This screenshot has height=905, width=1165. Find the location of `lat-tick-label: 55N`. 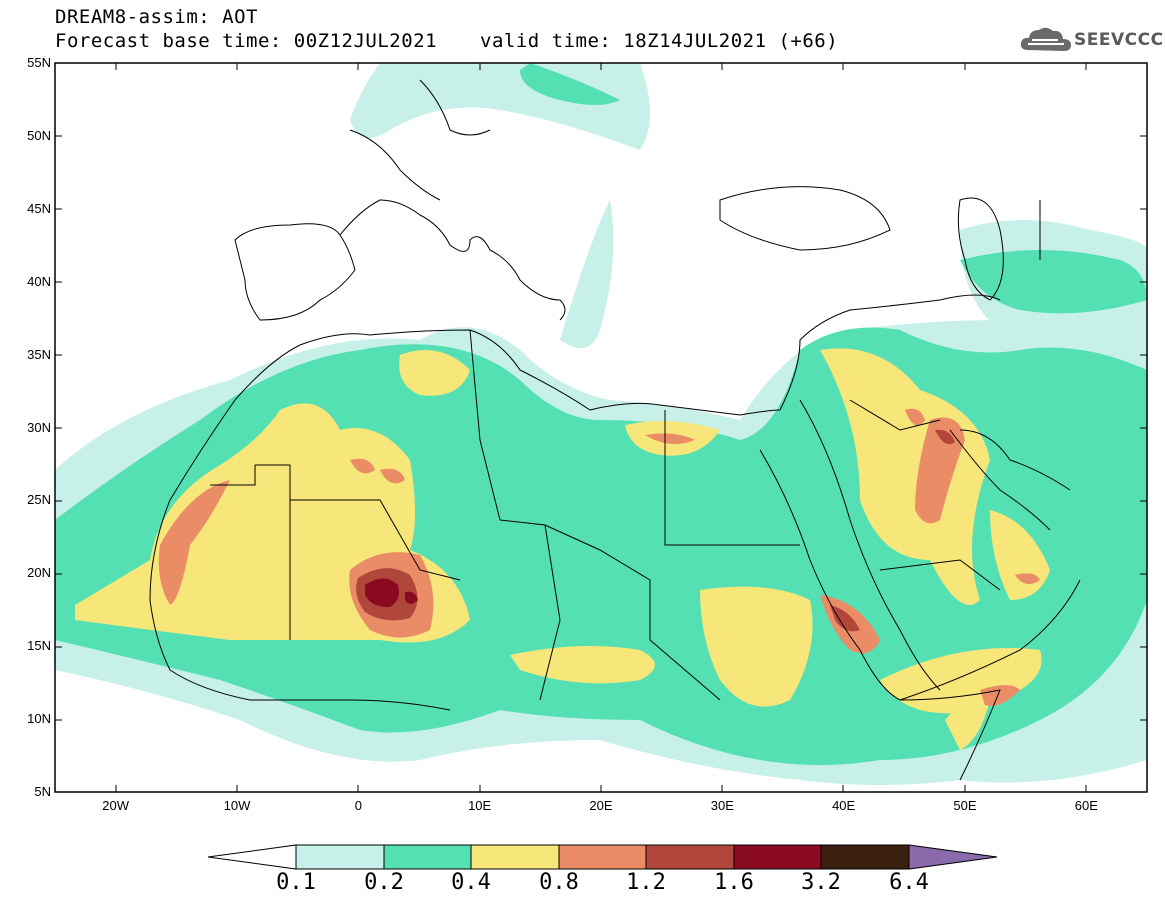

lat-tick-label: 55N is located at coordinates (39, 62).